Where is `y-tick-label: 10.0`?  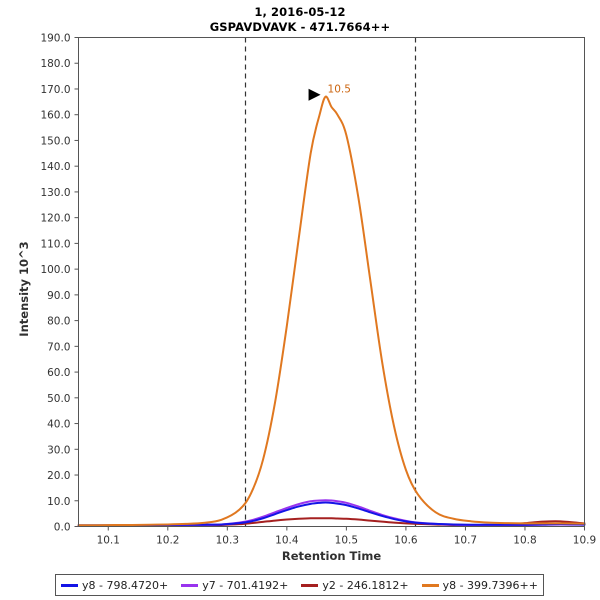
y-tick-label: 10.0 is located at coordinates (58, 502).